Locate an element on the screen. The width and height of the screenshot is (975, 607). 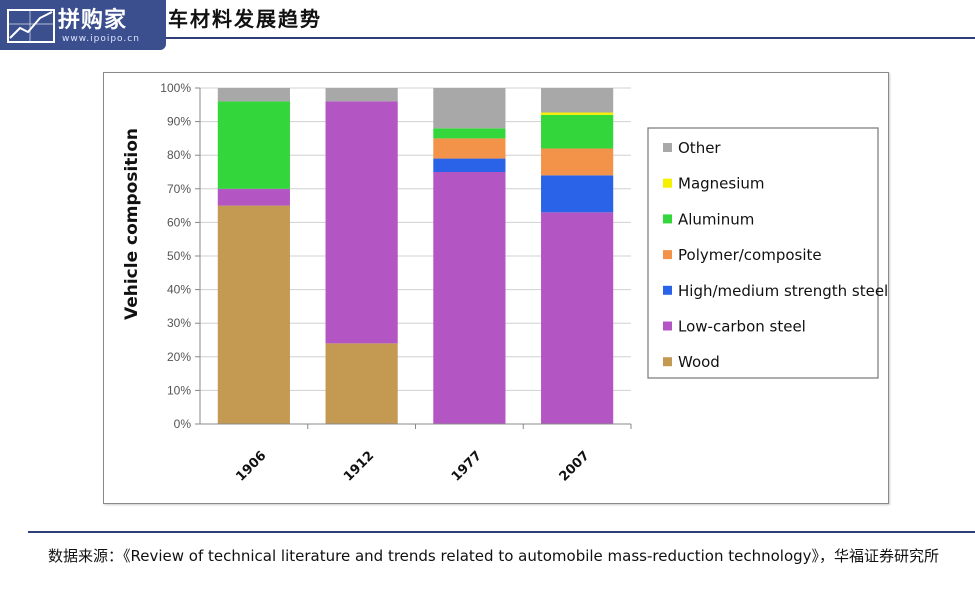
legend-label: Other is located at coordinates (699, 148).